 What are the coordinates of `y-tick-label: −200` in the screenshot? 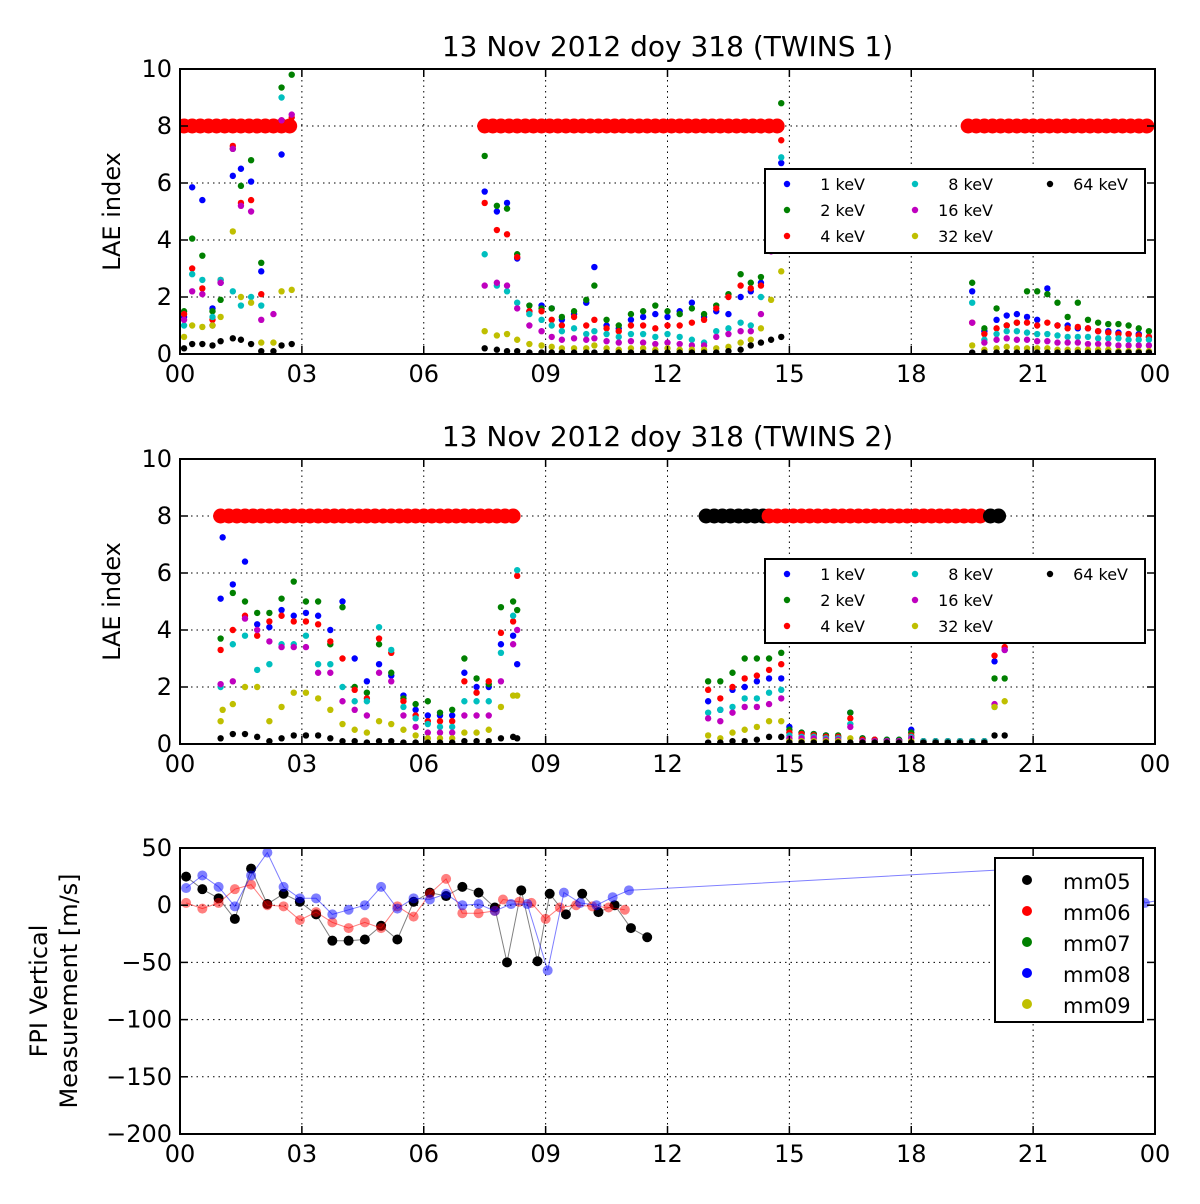 It's located at (139, 1134).